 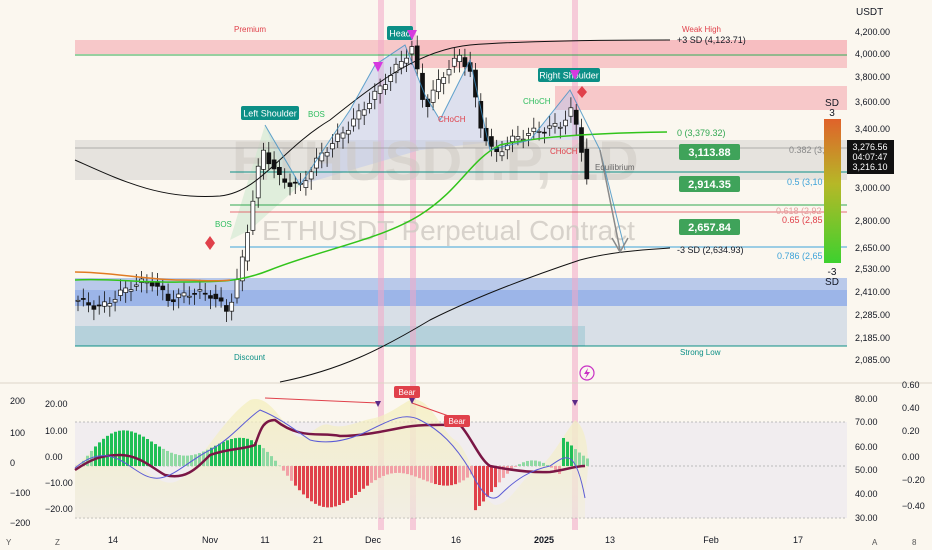 What do you see at coordinates (264, 540) in the screenshot?
I see `time-tick: 11` at bounding box center [264, 540].